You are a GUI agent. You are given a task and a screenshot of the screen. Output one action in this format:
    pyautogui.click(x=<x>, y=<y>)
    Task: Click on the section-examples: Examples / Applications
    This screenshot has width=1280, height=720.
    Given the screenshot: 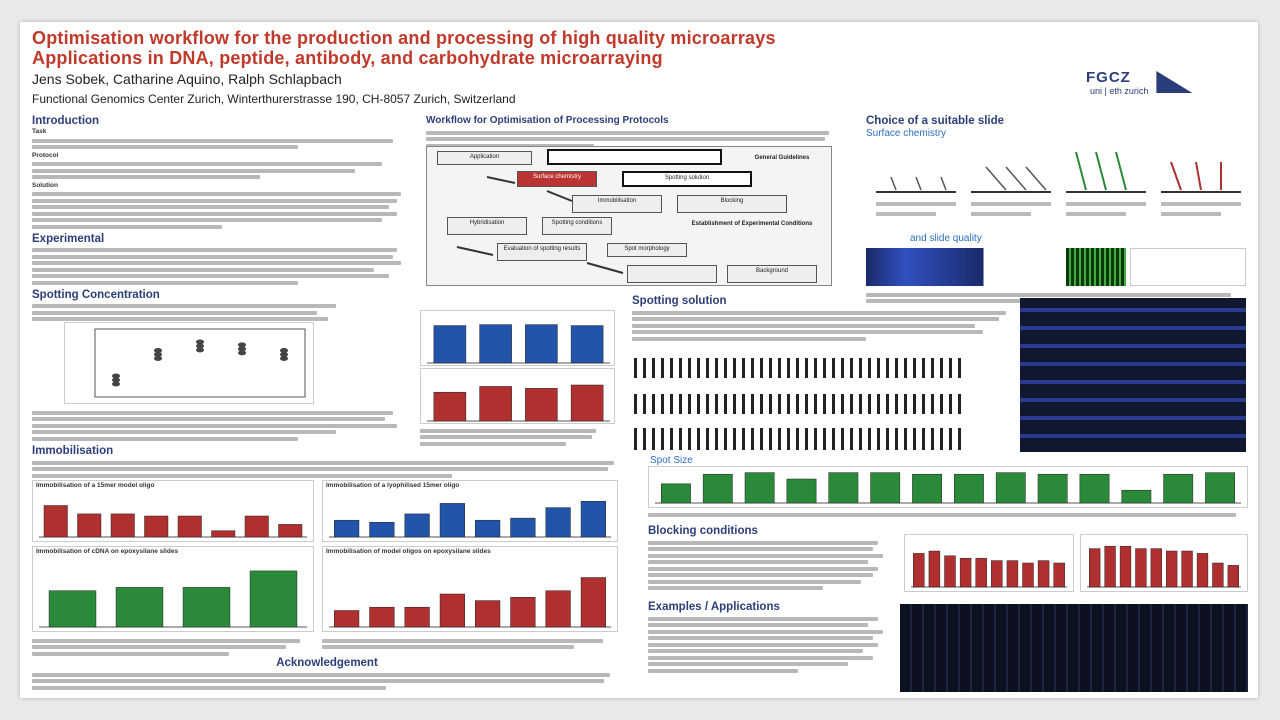 What is the action you would take?
    pyautogui.click(x=714, y=607)
    